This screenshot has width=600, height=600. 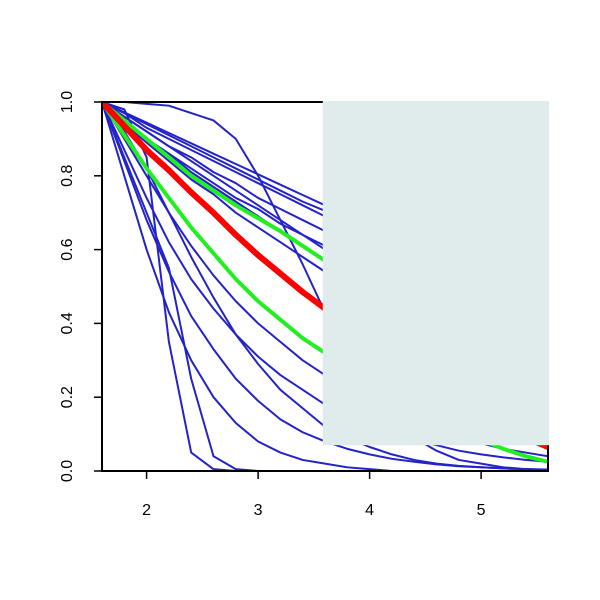 I want to click on y-tick-label: 0.2, so click(x=67, y=397).